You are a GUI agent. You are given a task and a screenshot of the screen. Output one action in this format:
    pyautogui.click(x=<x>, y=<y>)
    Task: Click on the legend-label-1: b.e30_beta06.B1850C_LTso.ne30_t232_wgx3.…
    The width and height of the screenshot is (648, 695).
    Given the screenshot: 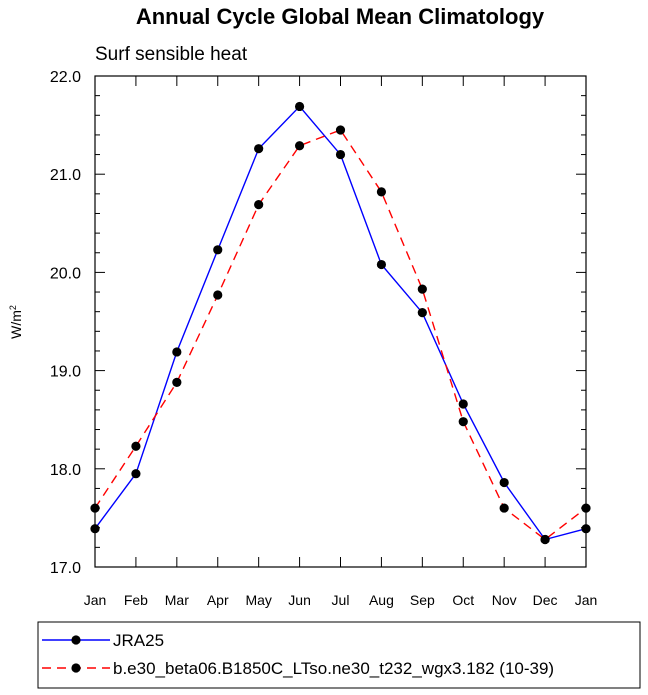 What is the action you would take?
    pyautogui.click(x=333, y=668)
    